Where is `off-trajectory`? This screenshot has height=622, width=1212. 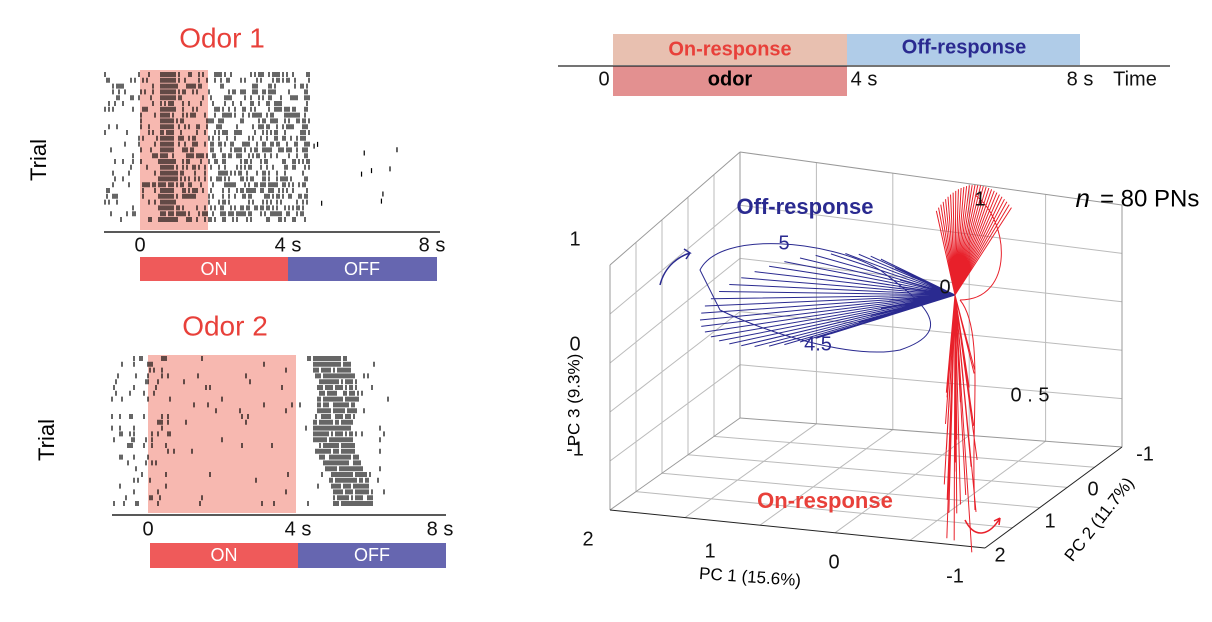 off-trajectory is located at coordinates (827, 298).